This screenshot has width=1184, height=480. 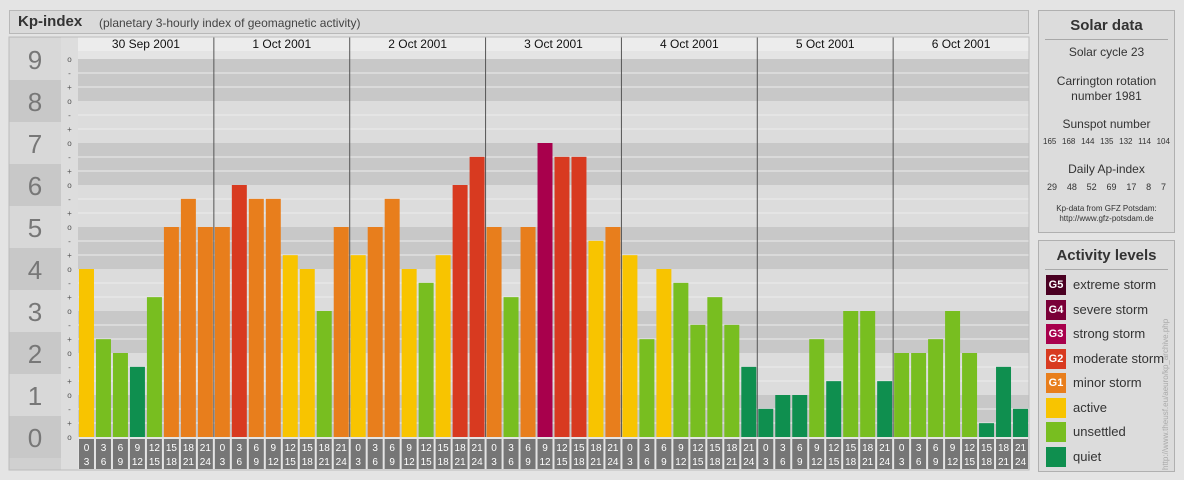 I want to click on ap-index-value: 69, so click(x=1111, y=187).